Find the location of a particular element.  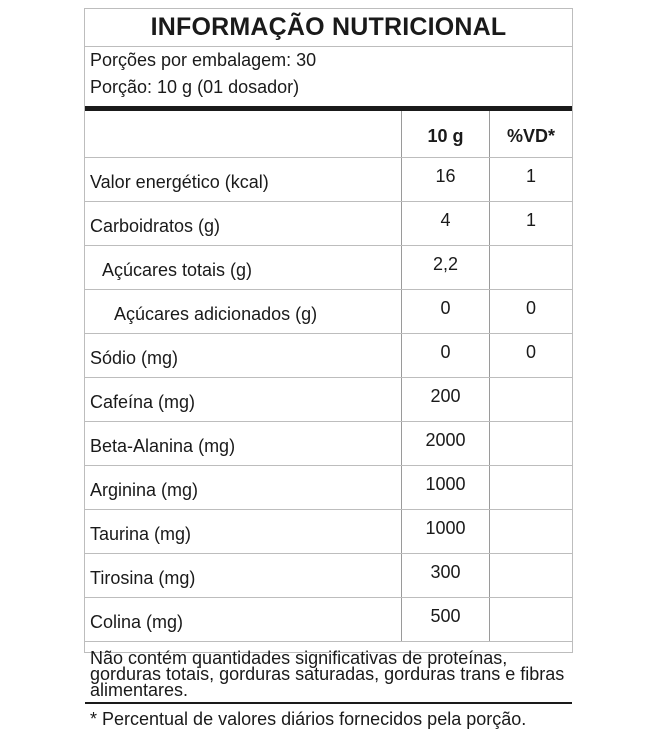

label-title: INFORMAÇÃO NUTRICIONAL is located at coordinates (328, 28).